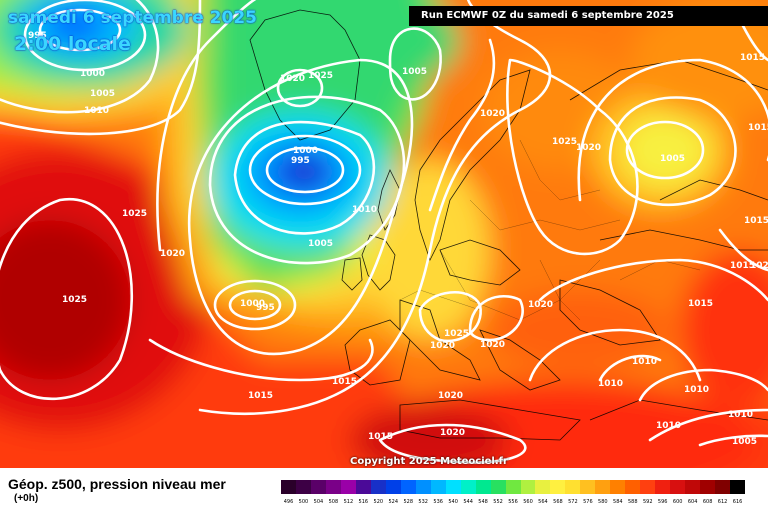 The height and width of the screenshot is (512, 768). I want to click on legend-value: 504, so click(318, 502).